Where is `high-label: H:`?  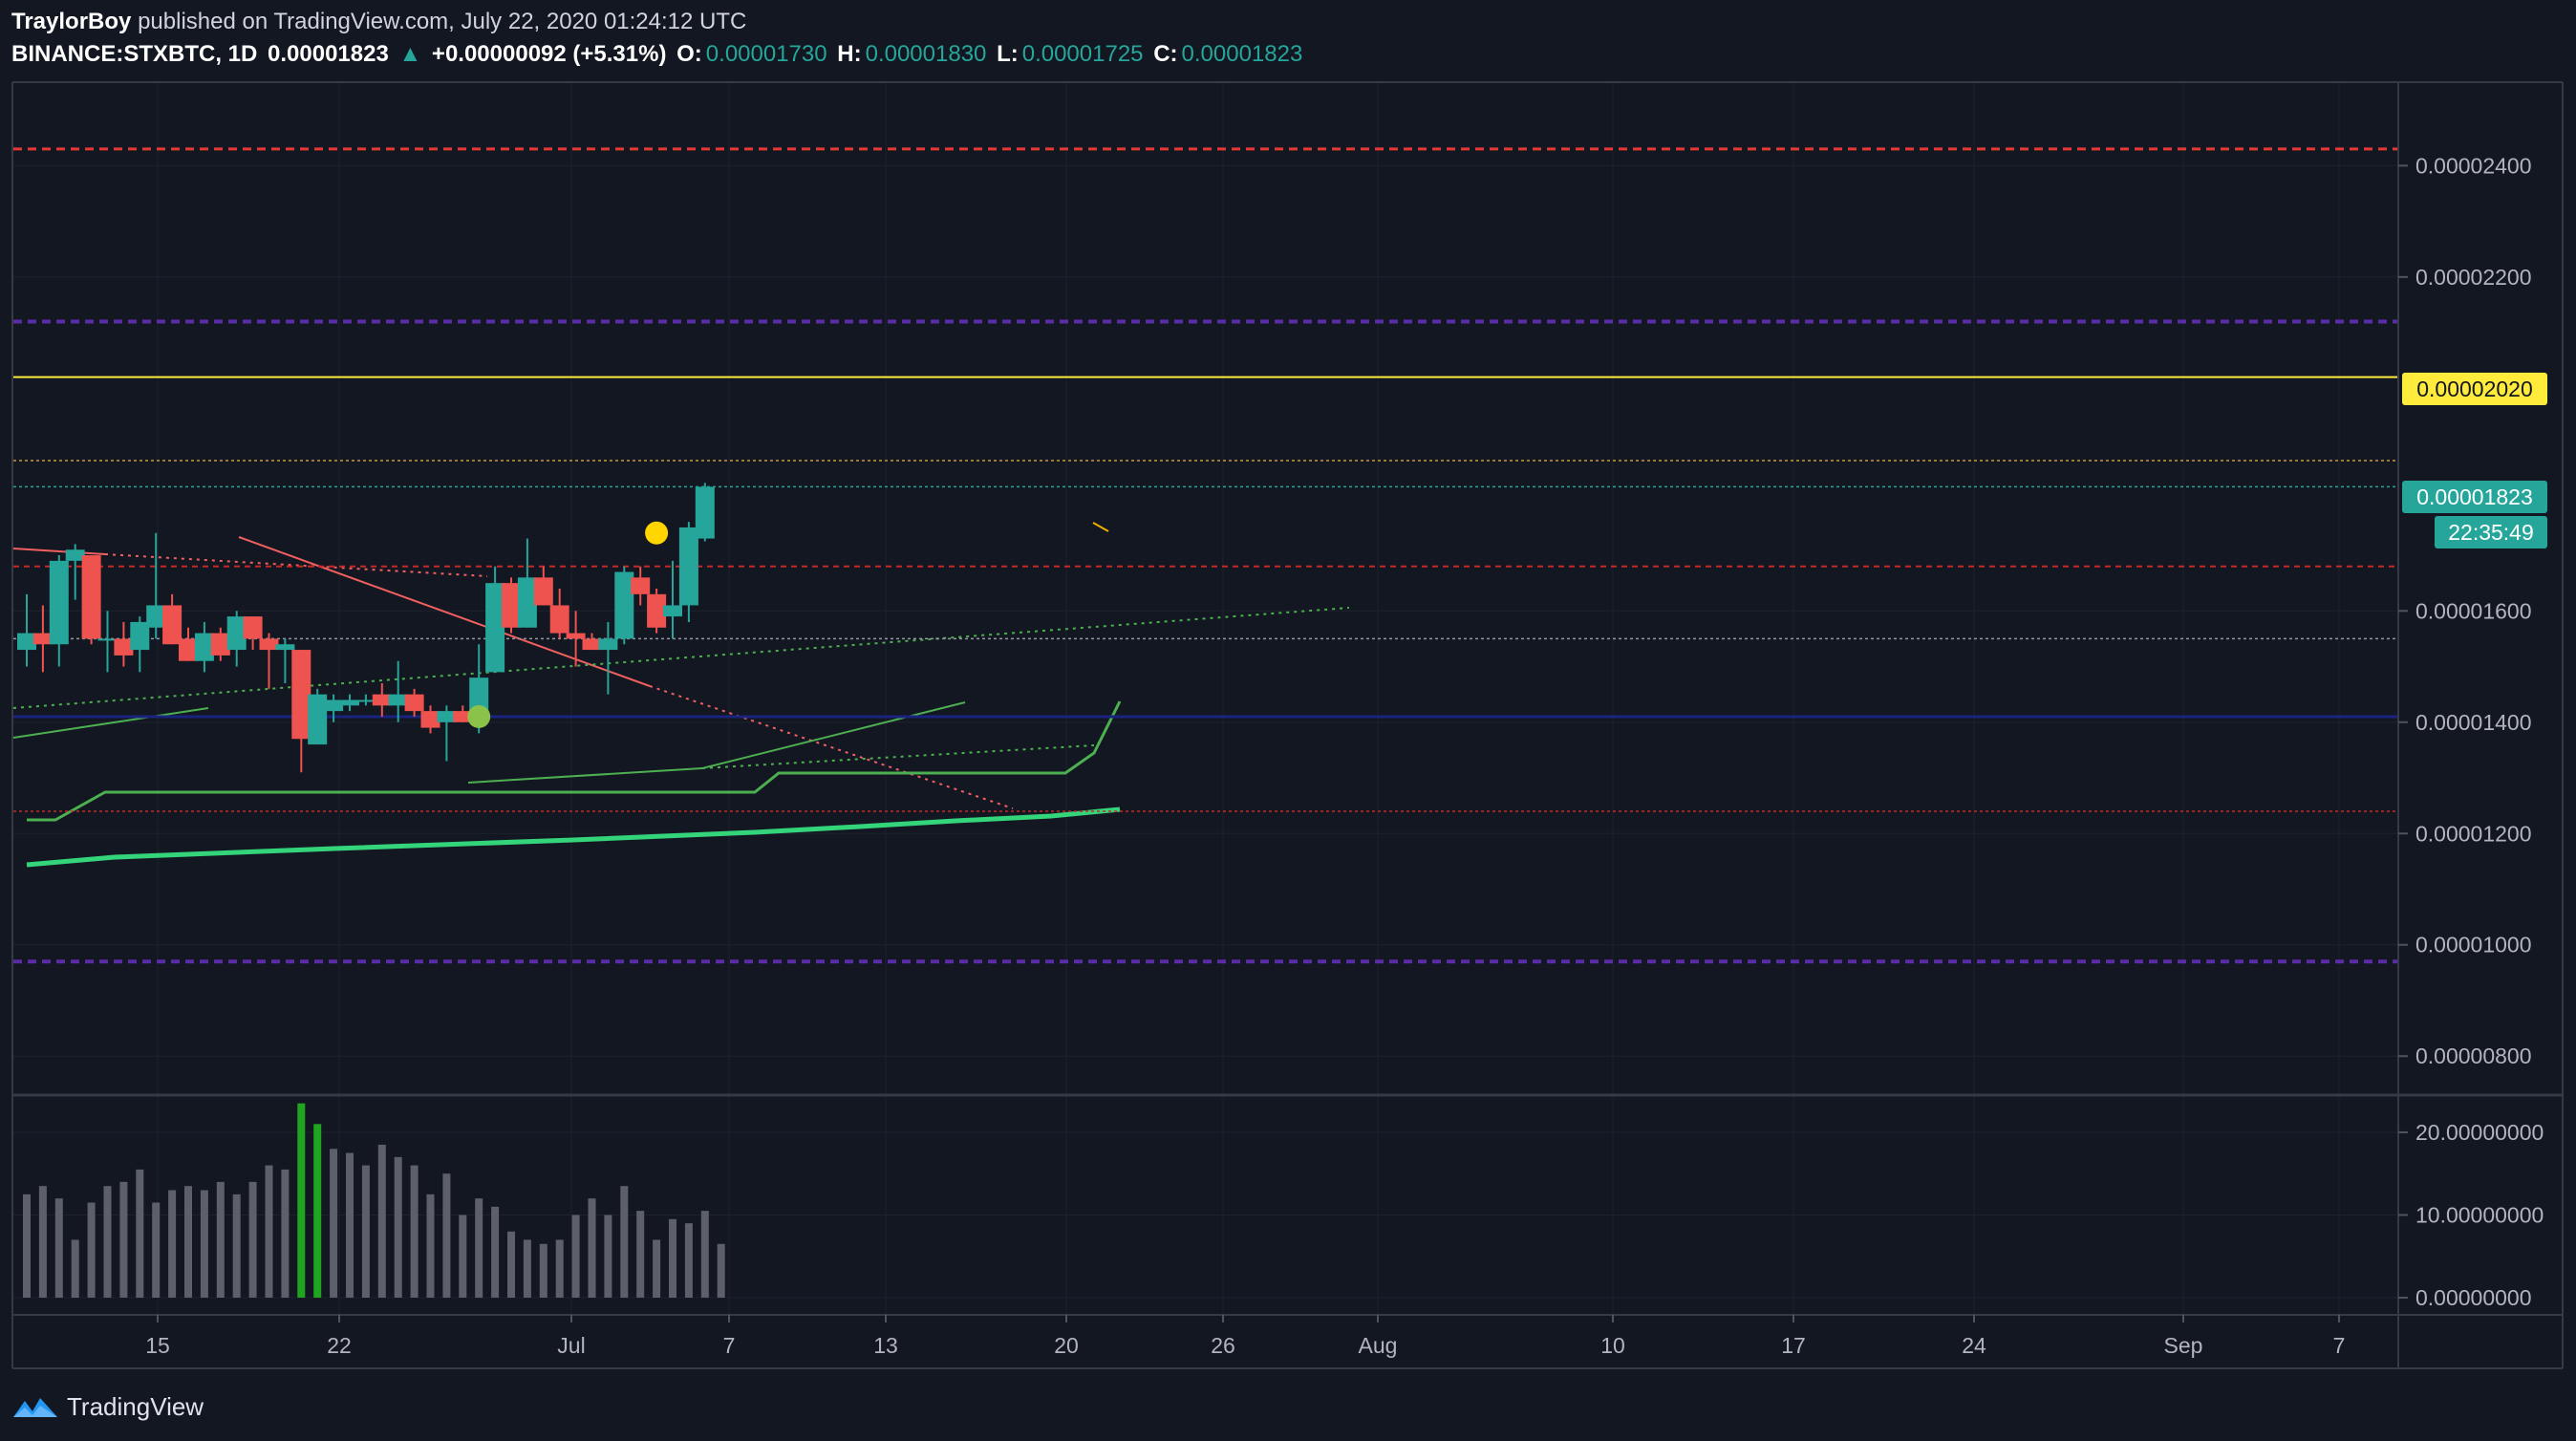 high-label: H: is located at coordinates (849, 54).